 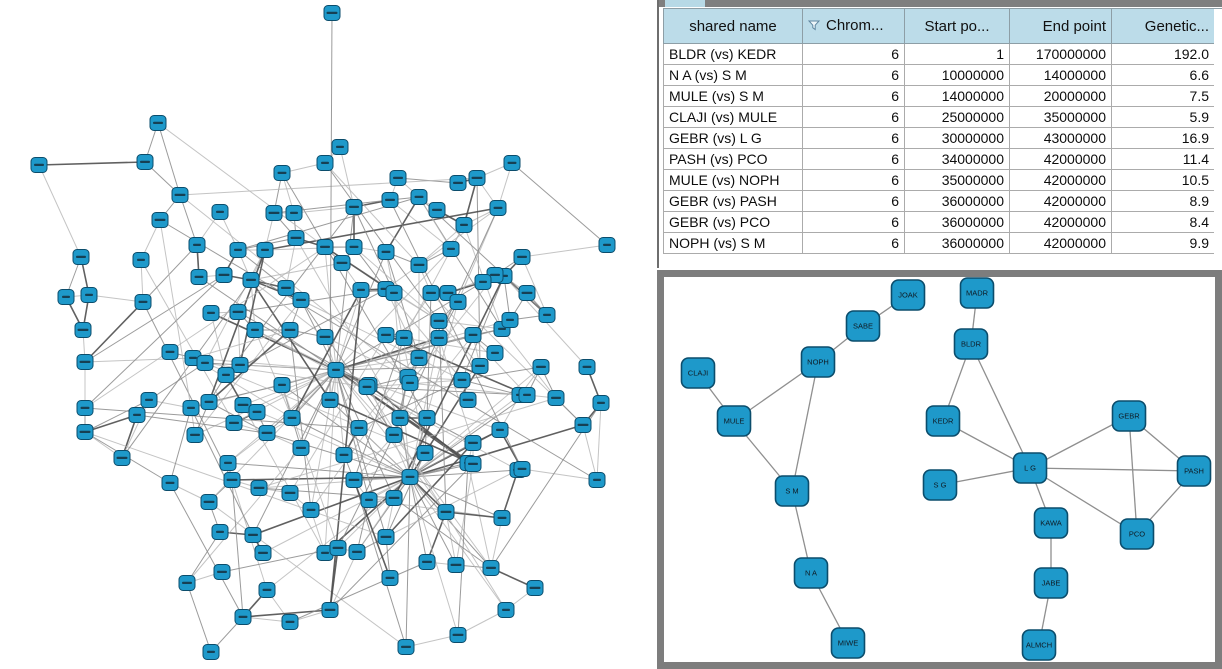 What do you see at coordinates (1051, 583) in the screenshot?
I see `detail-node-JABE: JABE` at bounding box center [1051, 583].